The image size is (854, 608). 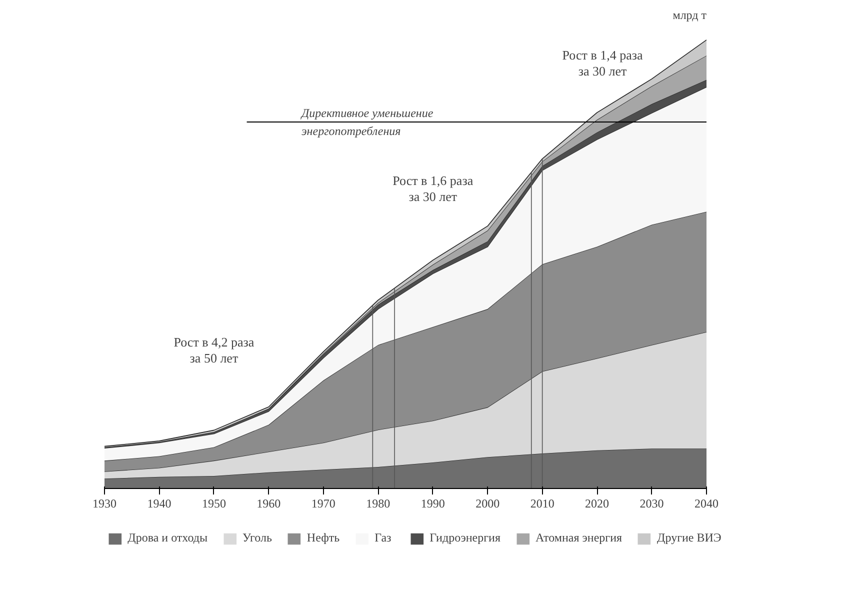 I want to click on x-tick-label: 1940, so click(x=159, y=503).